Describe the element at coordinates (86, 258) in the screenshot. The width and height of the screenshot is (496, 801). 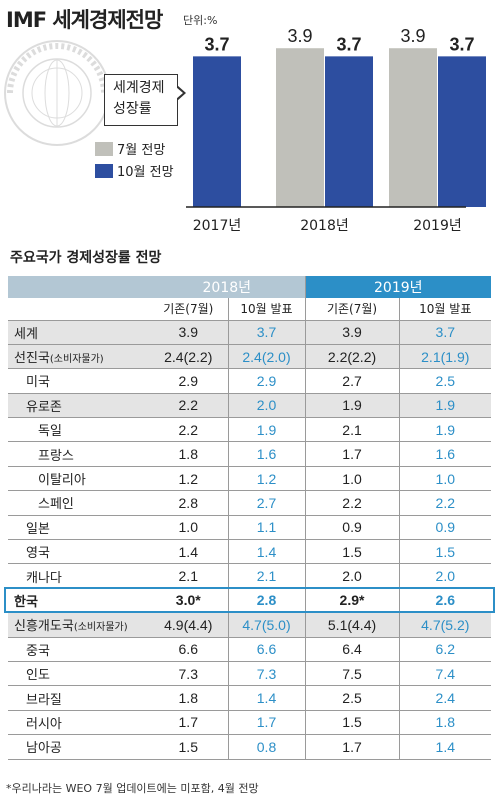
I see `table-title: 주요국가 경제성장률 전망` at that location.